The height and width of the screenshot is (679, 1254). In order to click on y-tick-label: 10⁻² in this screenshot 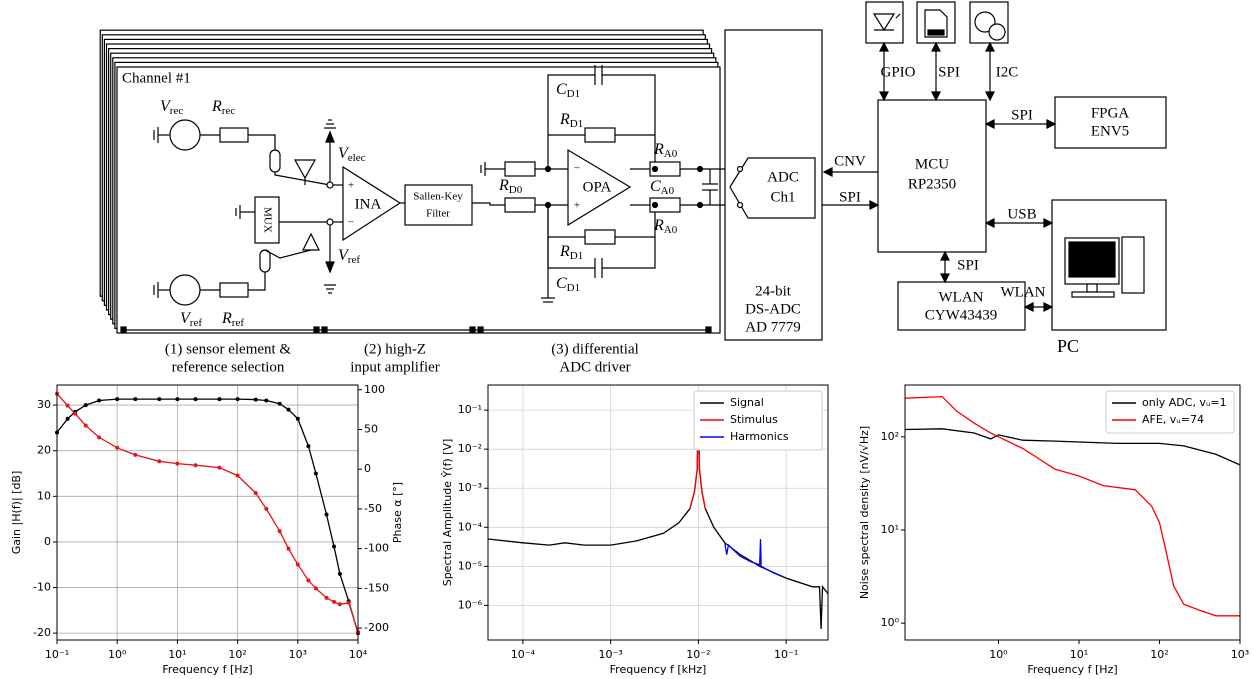, I will do `click(470, 448)`.